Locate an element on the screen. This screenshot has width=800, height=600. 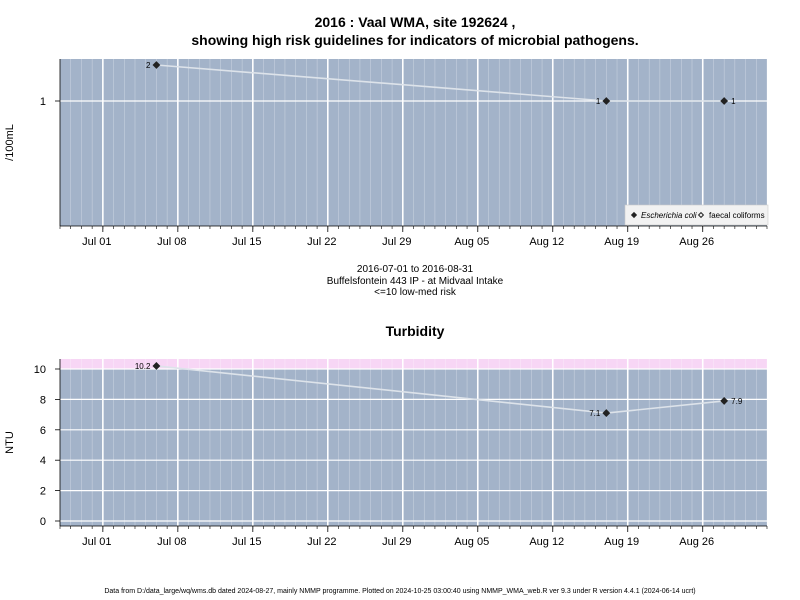
legend-marker-ecoli is located at coordinates (634, 215).